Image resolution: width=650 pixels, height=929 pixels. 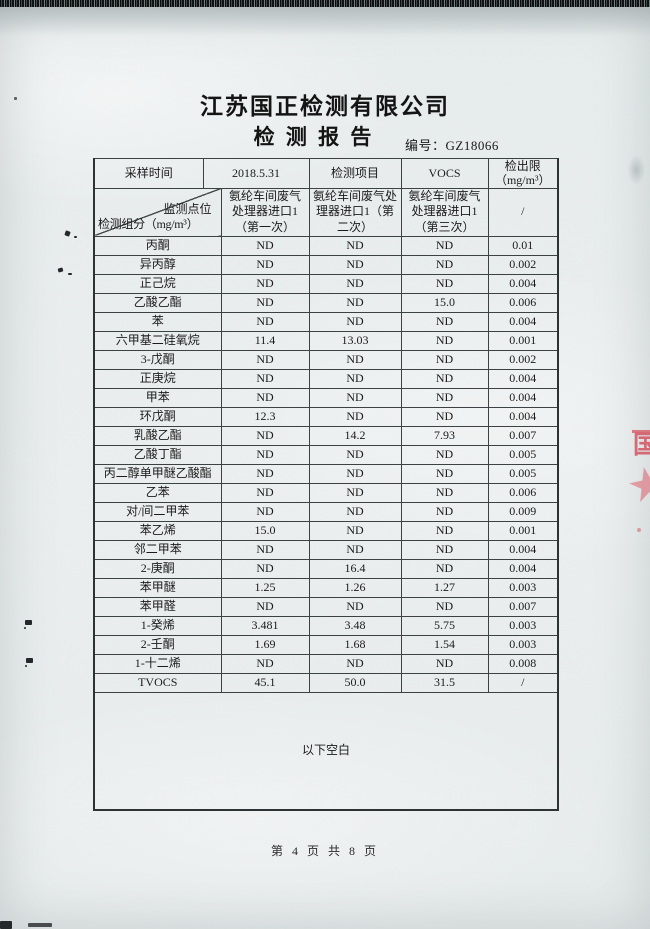 What do you see at coordinates (325, 3) in the screenshot?
I see `scanner-edge-artifact` at bounding box center [325, 3].